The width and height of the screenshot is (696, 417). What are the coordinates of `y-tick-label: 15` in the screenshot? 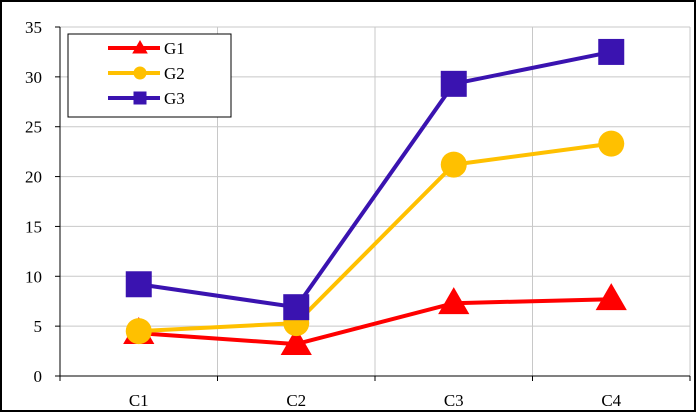 It's located at (33, 226).